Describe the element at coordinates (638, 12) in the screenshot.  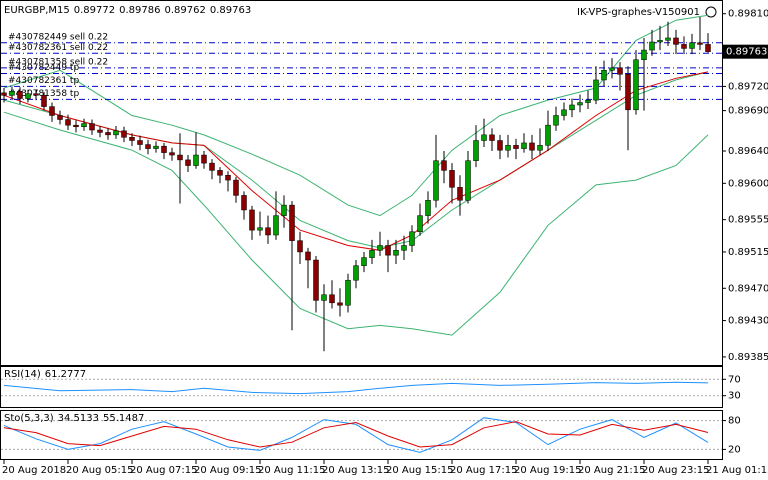
I see `watermark: IK-VPS-graphes-V150901` at that location.